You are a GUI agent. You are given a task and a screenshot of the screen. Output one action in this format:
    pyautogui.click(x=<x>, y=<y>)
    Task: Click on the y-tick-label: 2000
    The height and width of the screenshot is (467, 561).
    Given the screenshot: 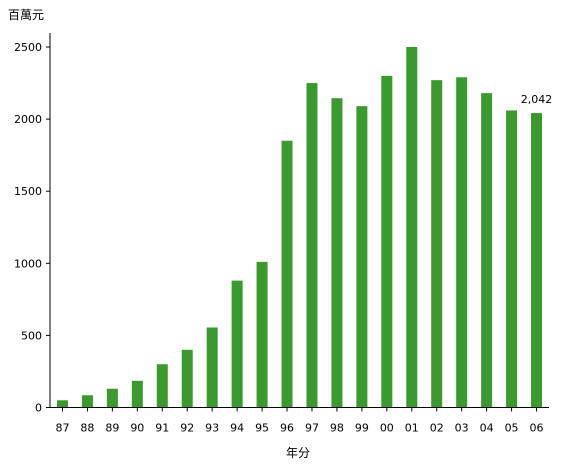 What is the action you would take?
    pyautogui.click(x=28, y=119)
    